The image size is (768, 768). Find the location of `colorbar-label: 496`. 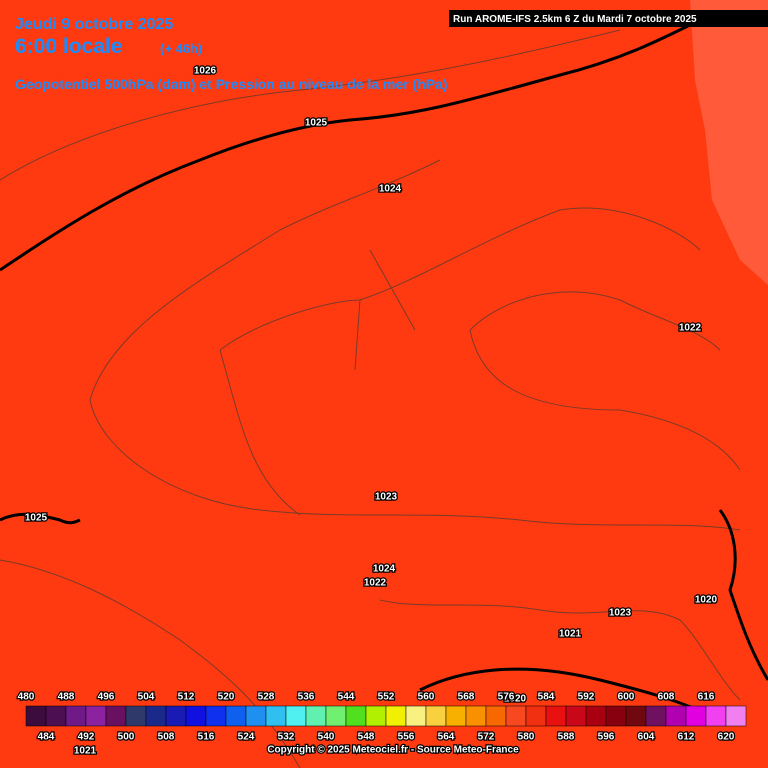

colorbar-label: 496 is located at coordinates (106, 697).